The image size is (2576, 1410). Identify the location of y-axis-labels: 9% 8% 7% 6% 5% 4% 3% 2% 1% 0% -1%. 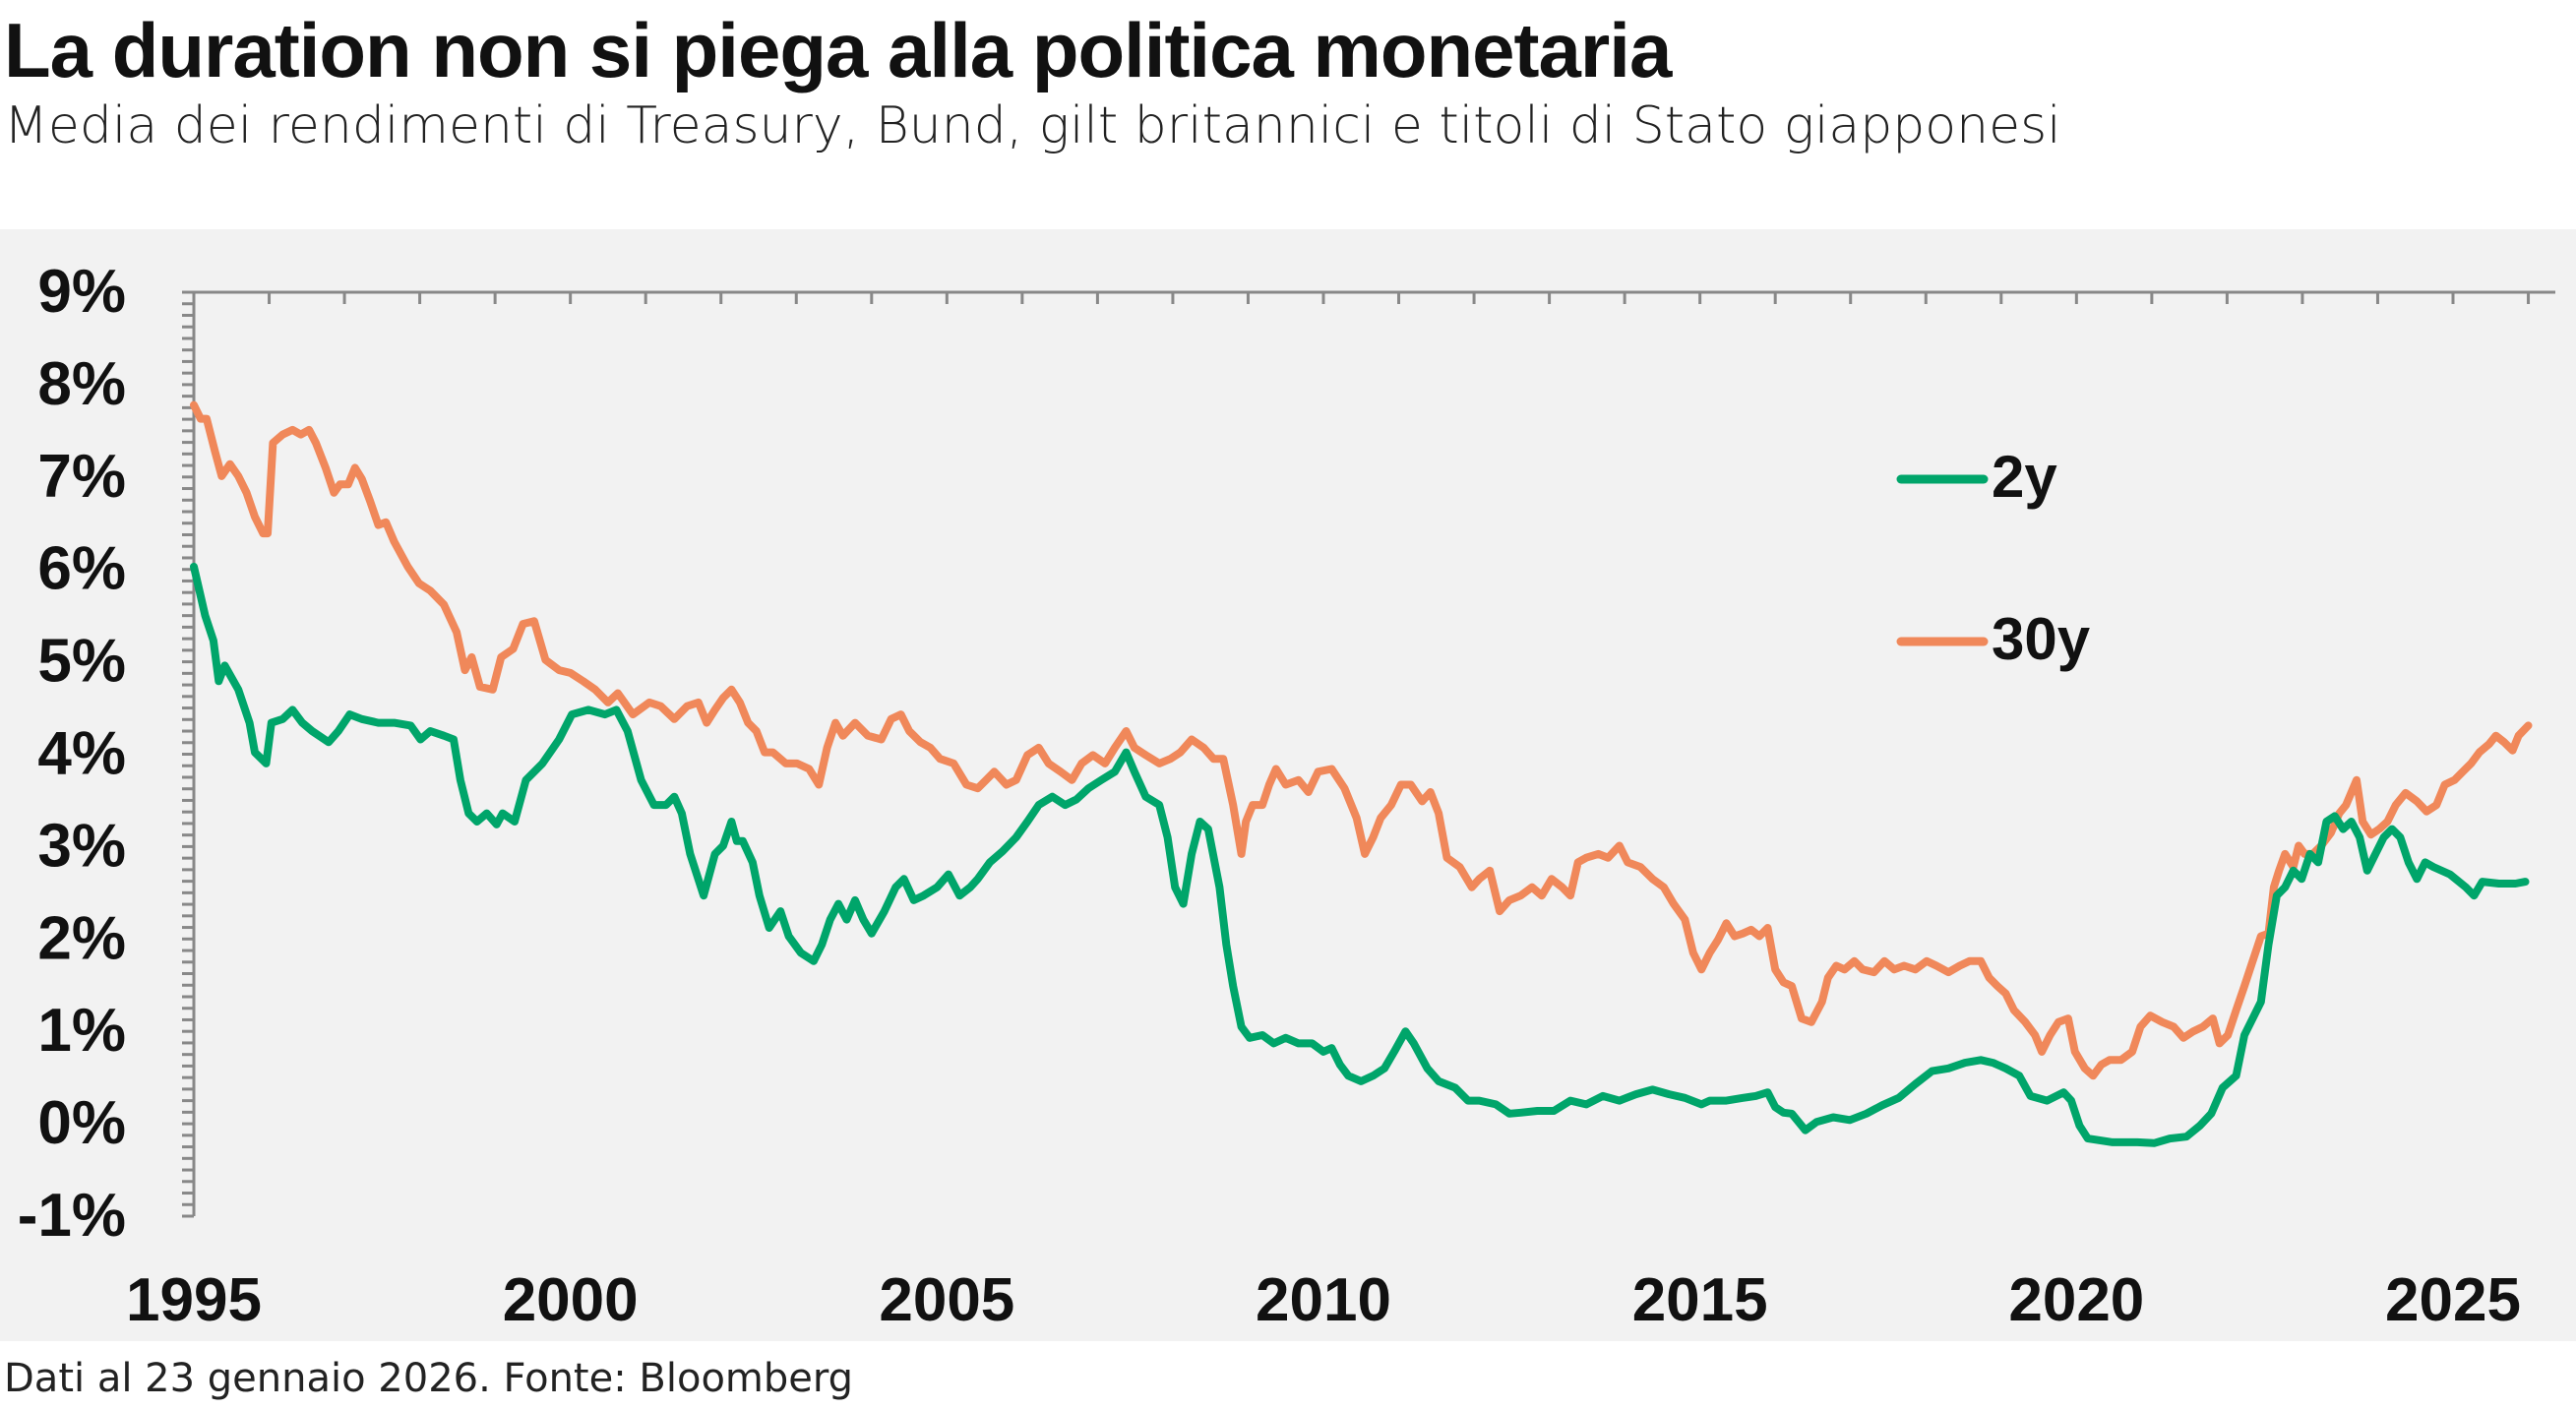
(72, 754).